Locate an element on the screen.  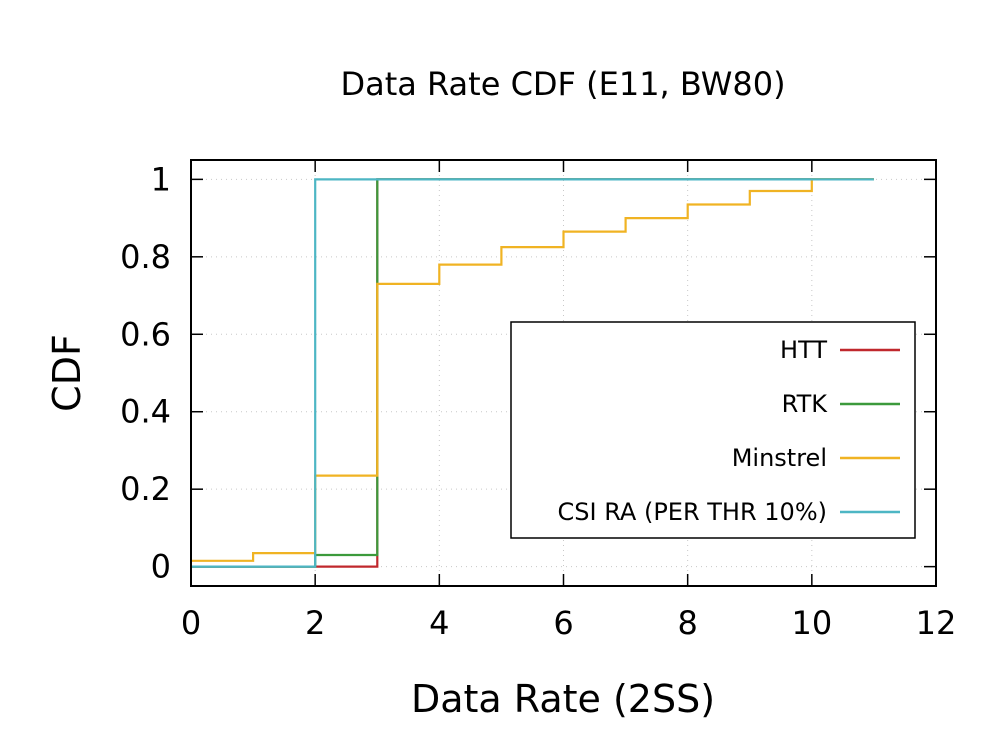
x-tick-label: 12 is located at coordinates (936, 623).